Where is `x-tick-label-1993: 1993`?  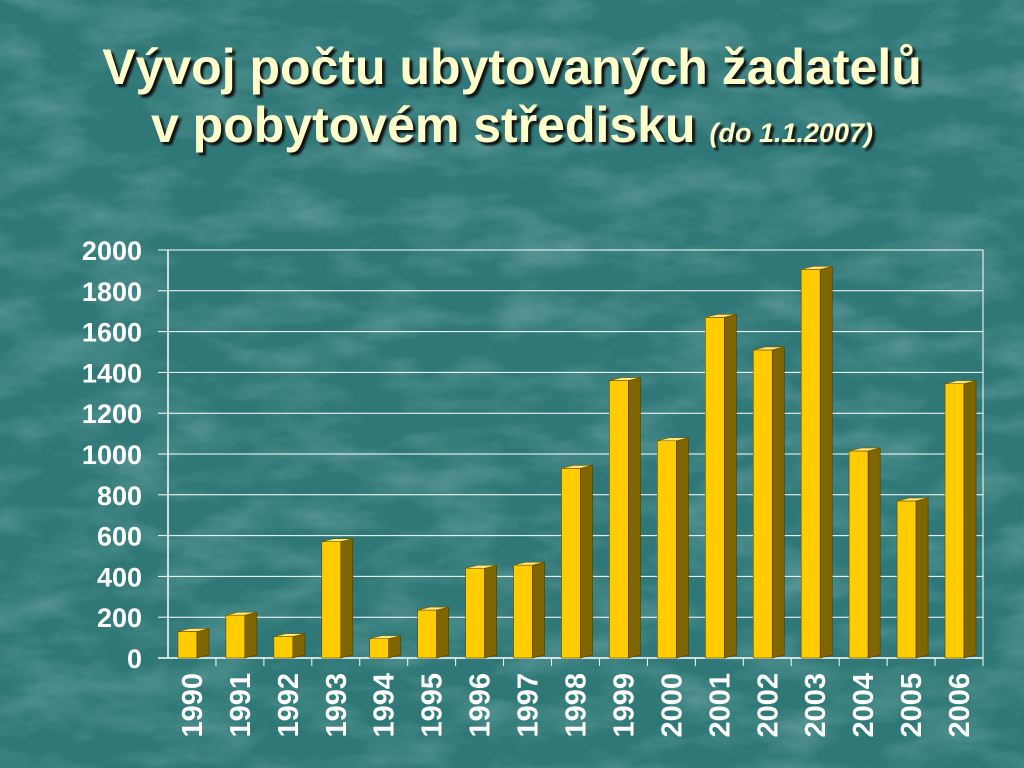 x-tick-label-1993: 1993 is located at coordinates (337, 705).